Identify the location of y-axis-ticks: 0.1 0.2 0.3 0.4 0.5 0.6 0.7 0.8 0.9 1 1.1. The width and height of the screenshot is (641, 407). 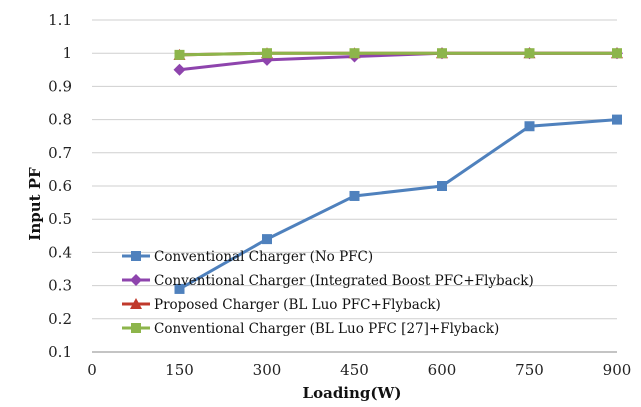
(60, 186).